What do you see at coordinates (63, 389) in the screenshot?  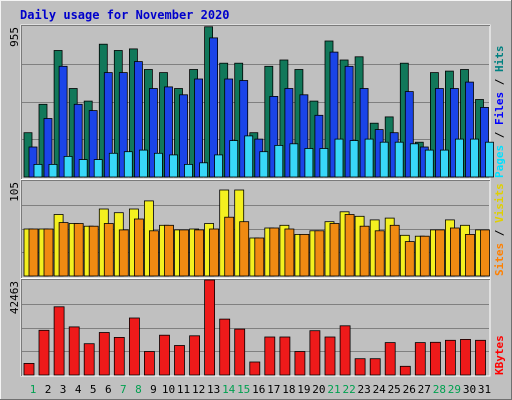 I see `x-tick-label-day-3: 3` at bounding box center [63, 389].